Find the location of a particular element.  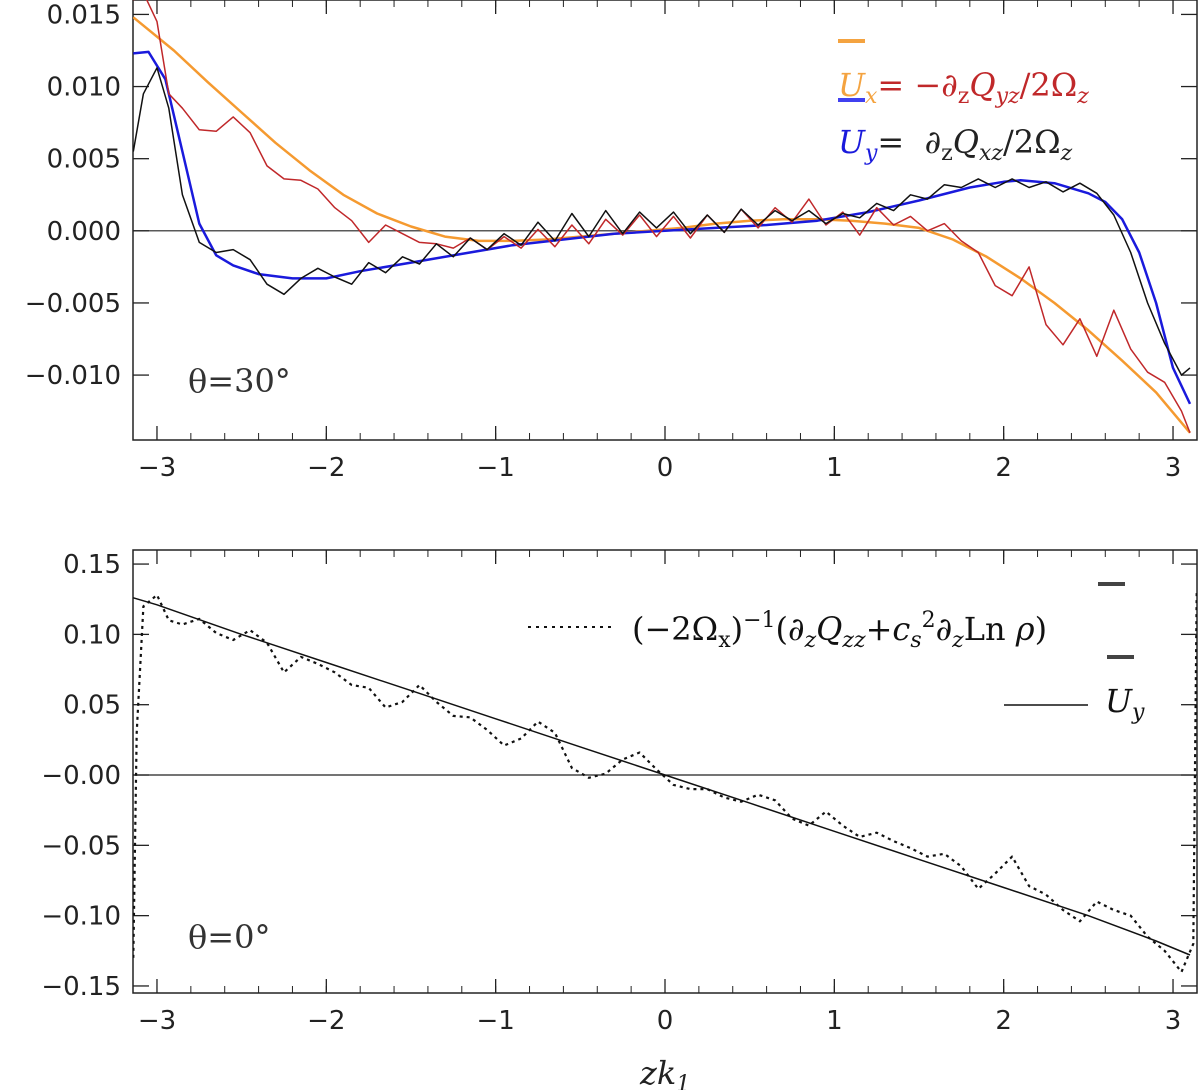

y-tick-label: −0.00 is located at coordinates (81, 776).